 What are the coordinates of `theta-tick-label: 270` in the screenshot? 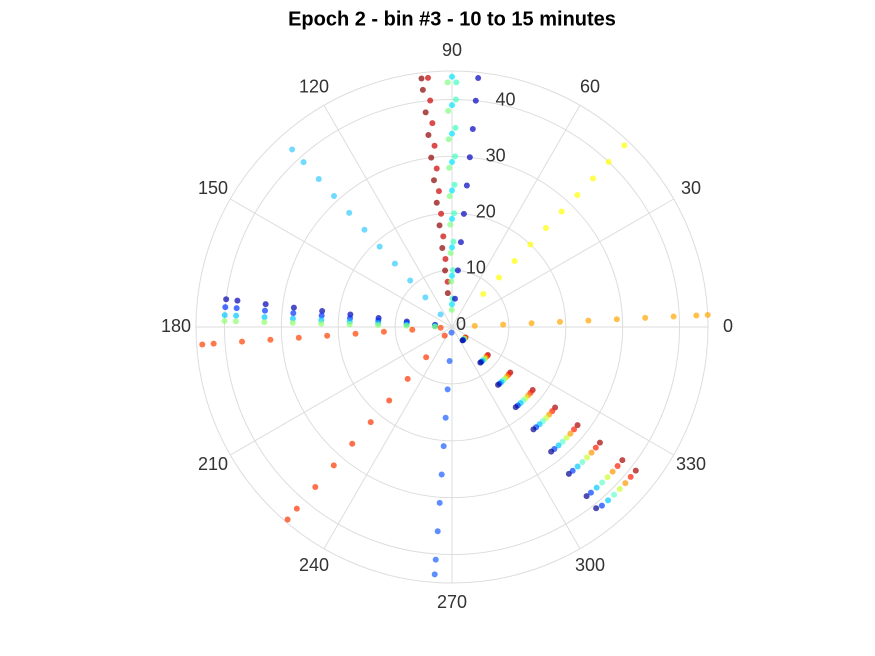 It's located at (452, 602).